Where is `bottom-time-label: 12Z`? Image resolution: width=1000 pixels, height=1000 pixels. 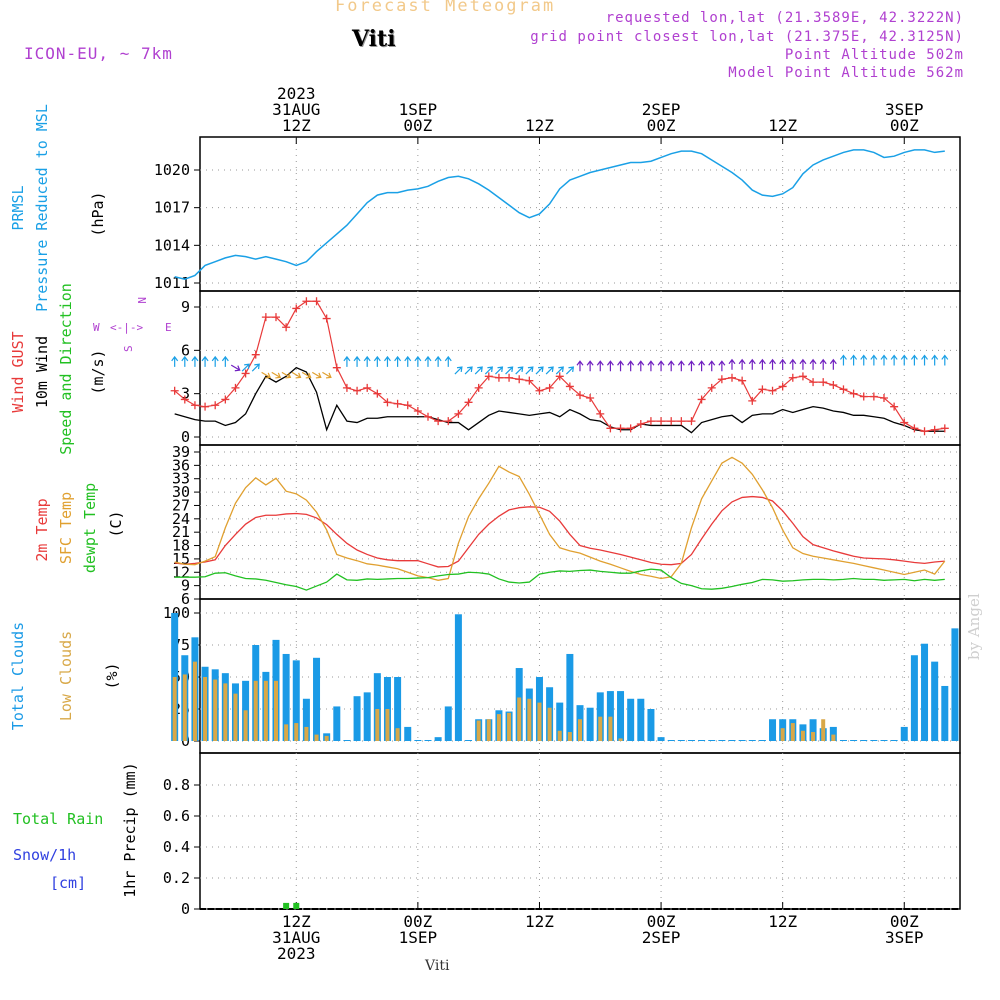
bottom-time-label: 12Z is located at coordinates (539, 921).